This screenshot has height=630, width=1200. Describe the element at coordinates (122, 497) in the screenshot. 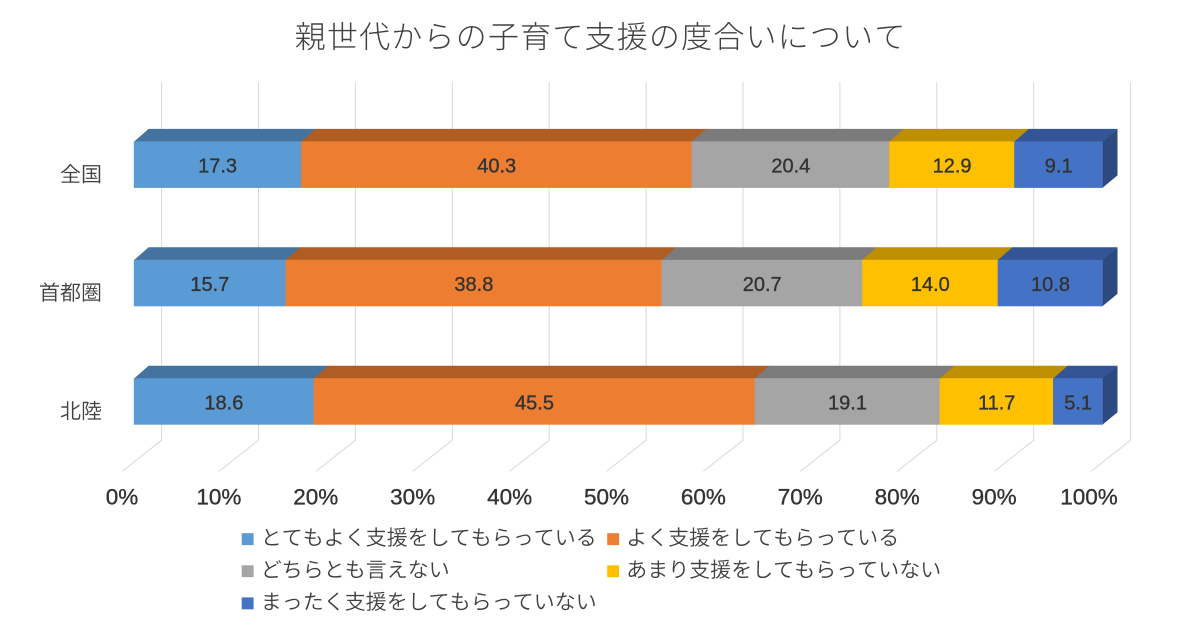

I see `svg-text: 0%` at that location.